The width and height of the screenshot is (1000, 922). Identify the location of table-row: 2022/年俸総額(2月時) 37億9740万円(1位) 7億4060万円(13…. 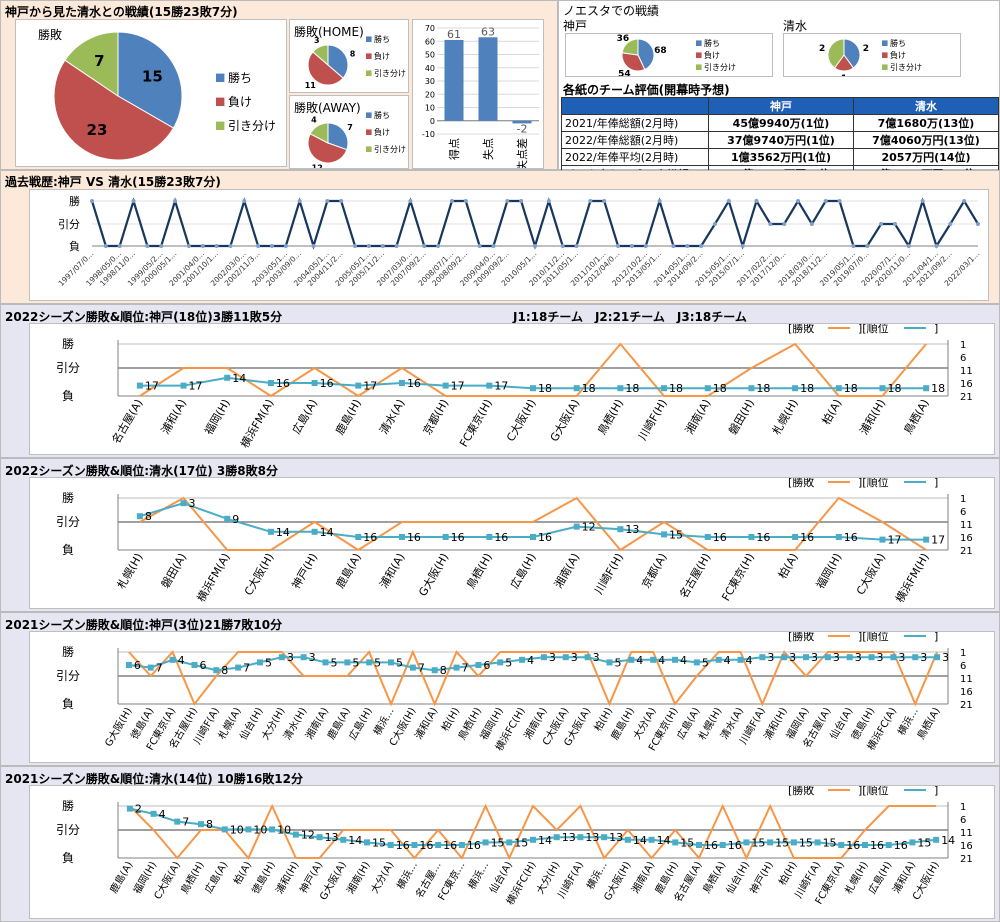
(780, 140).